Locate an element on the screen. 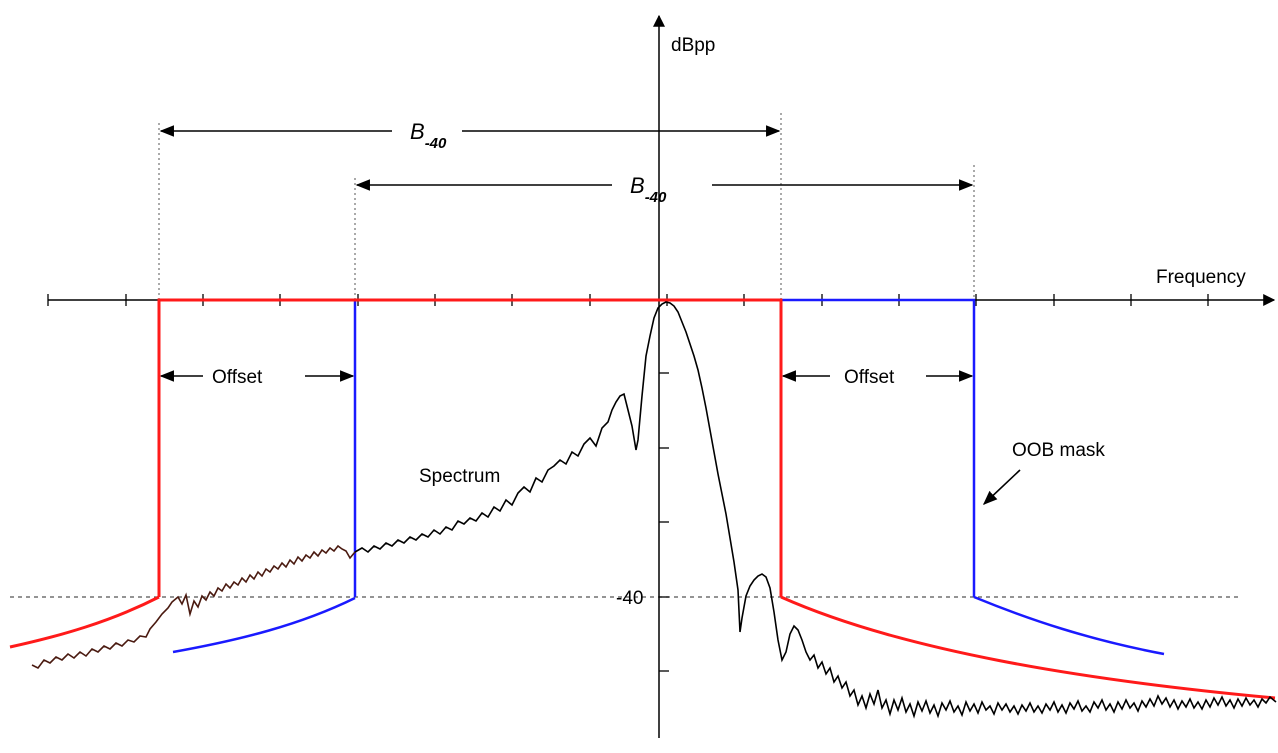  y-axis-ticks is located at coordinates (664, 522).